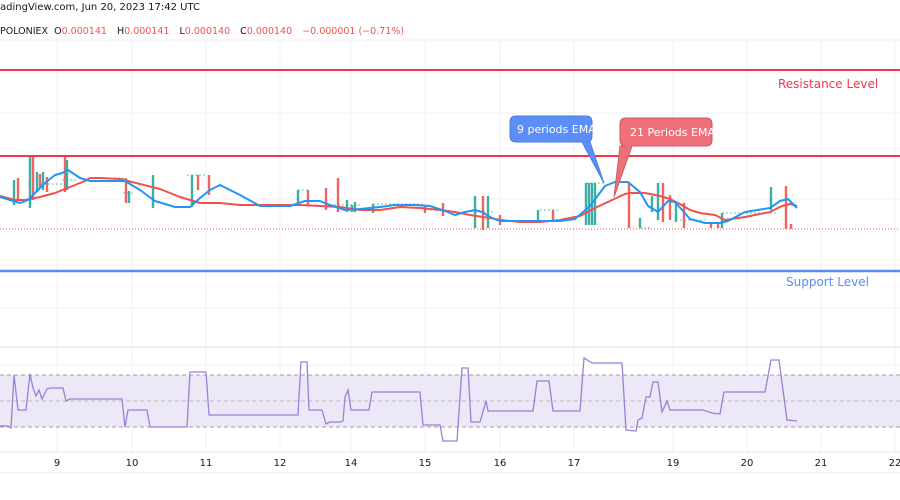 The height and width of the screenshot is (500, 900). I want to click on time-axis-tick-label: 16, so click(500, 463).